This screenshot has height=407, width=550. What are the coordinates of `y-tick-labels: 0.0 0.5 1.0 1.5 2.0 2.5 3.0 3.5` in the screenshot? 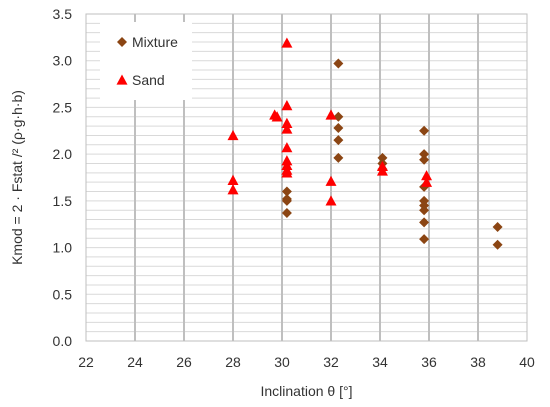 It's located at (63, 177).